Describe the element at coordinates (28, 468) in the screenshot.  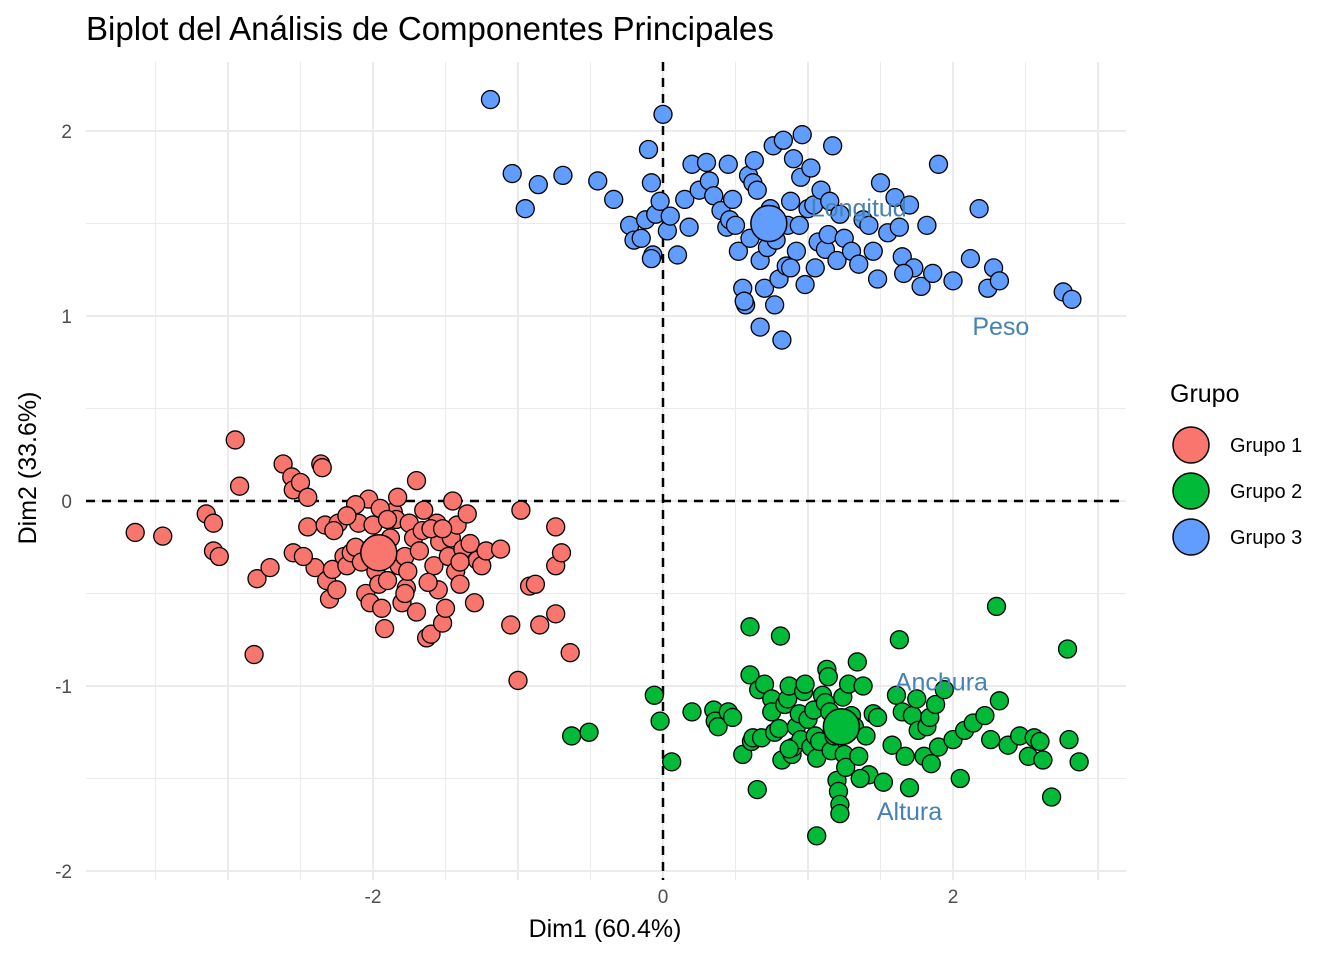
I see `y-axis-title: Dim2 (33.6%)` at that location.